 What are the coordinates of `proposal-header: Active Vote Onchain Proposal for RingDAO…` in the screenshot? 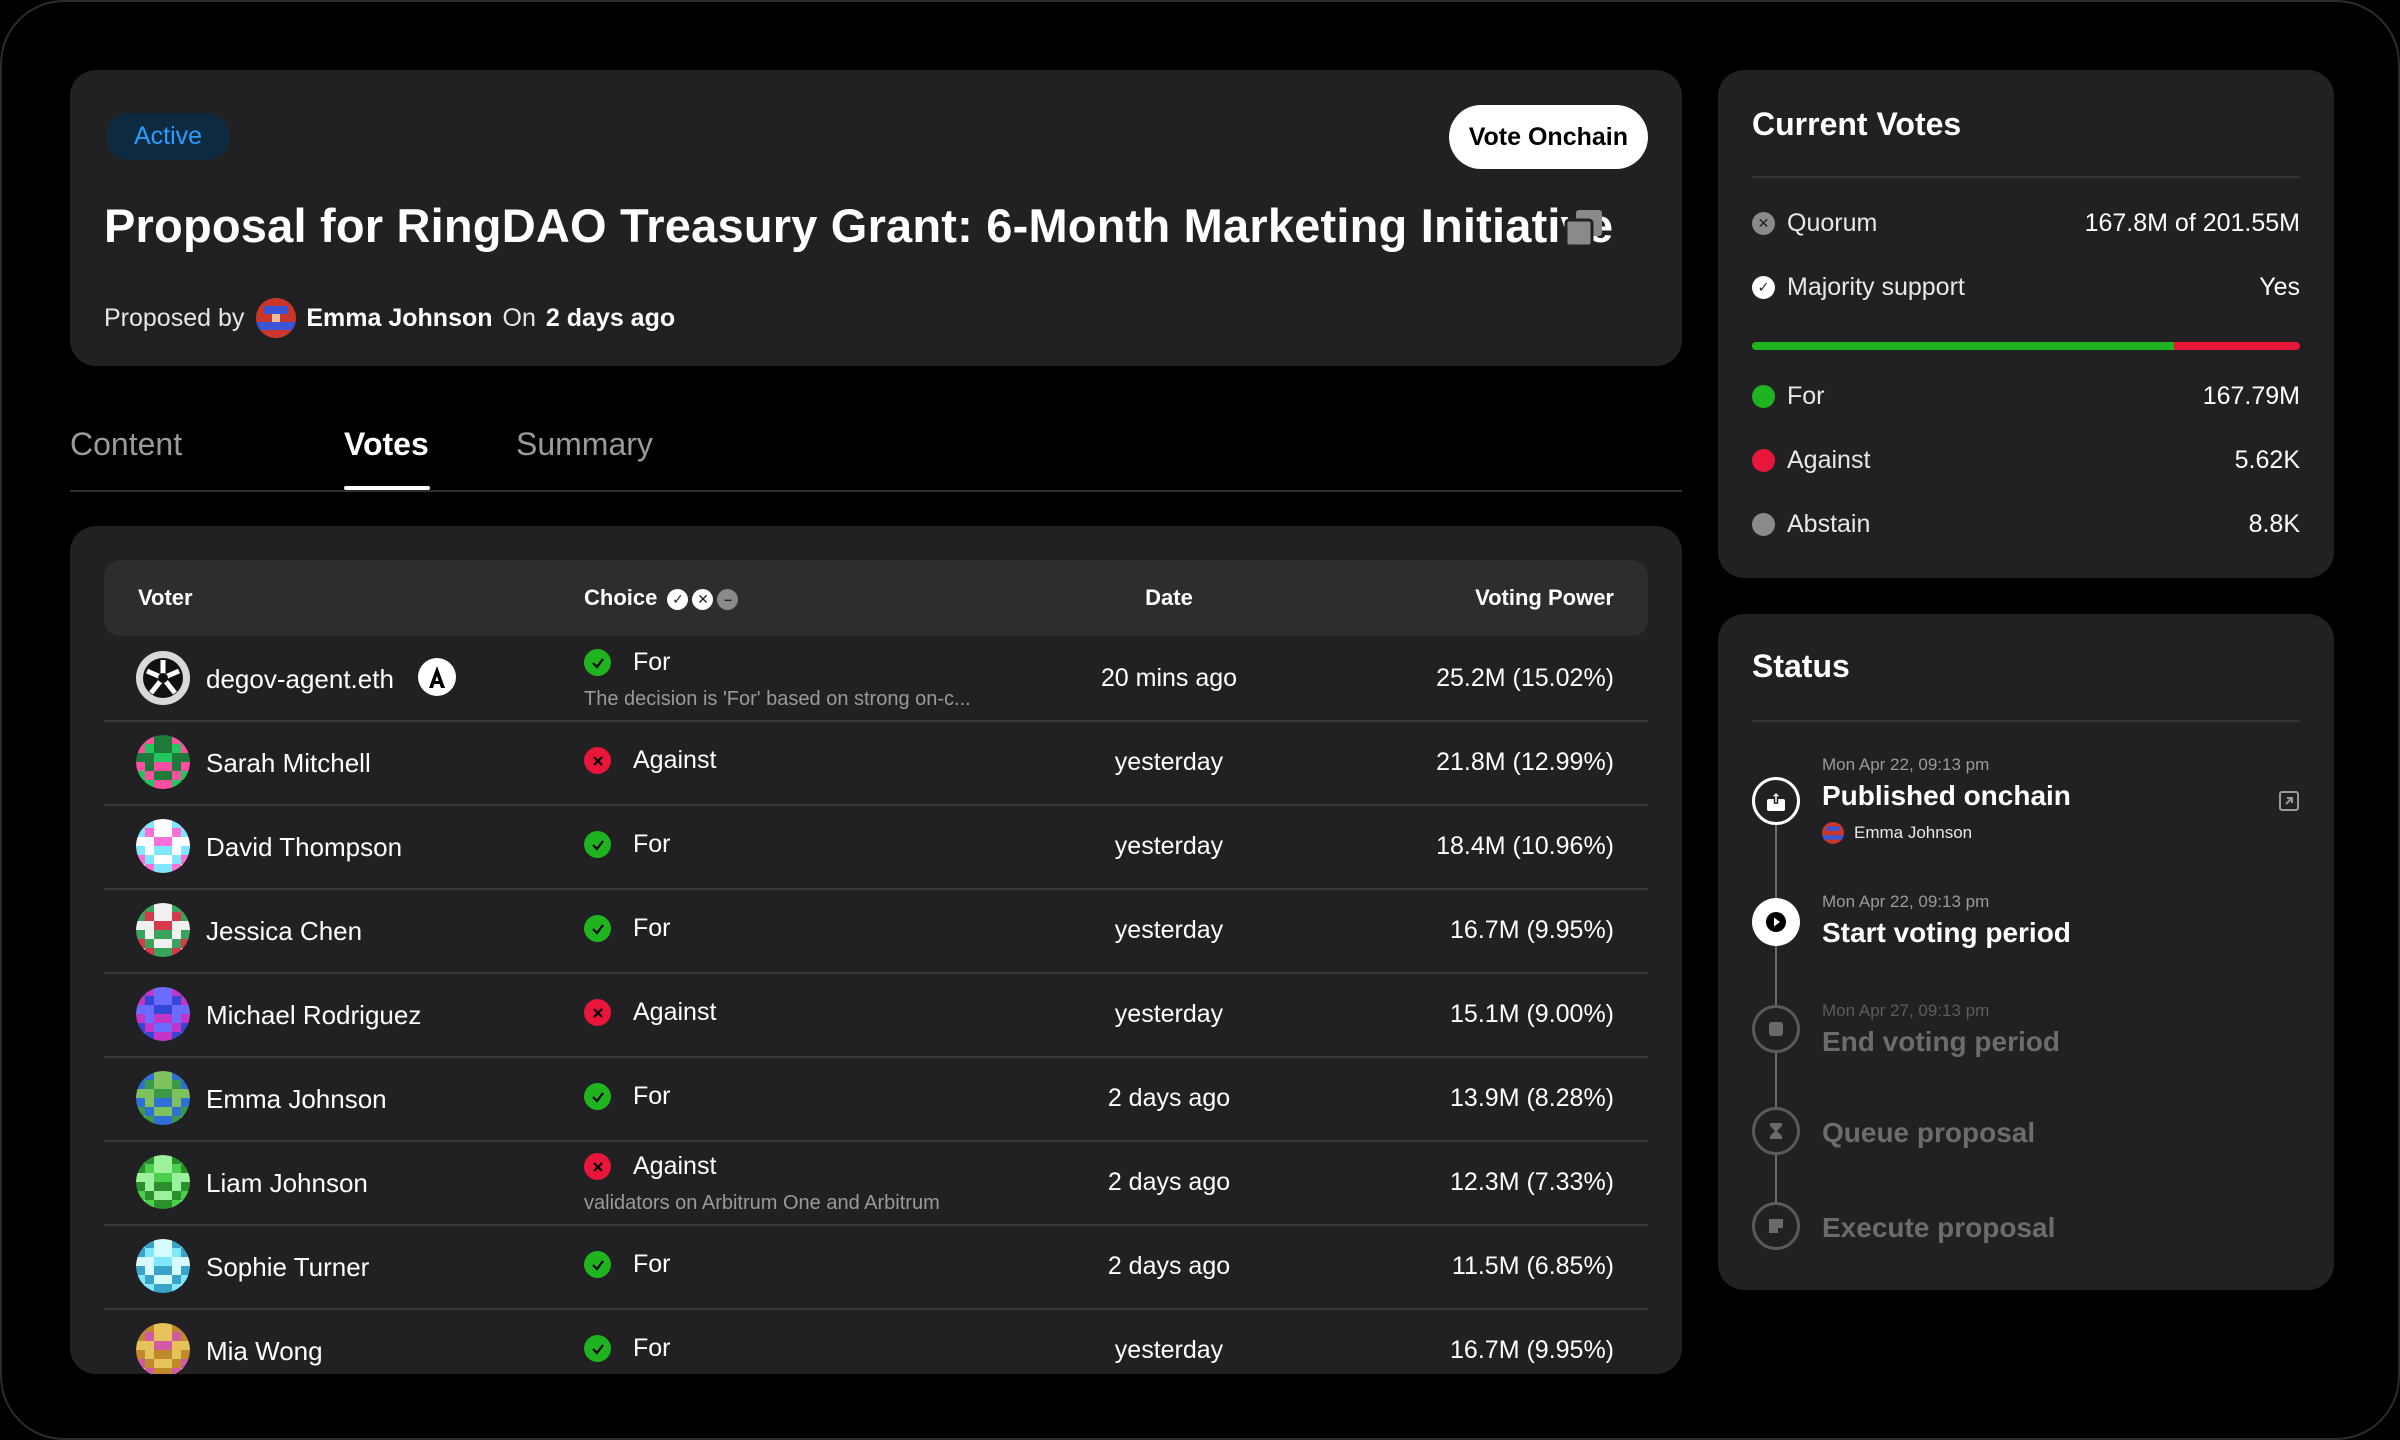 It's located at (876, 218).